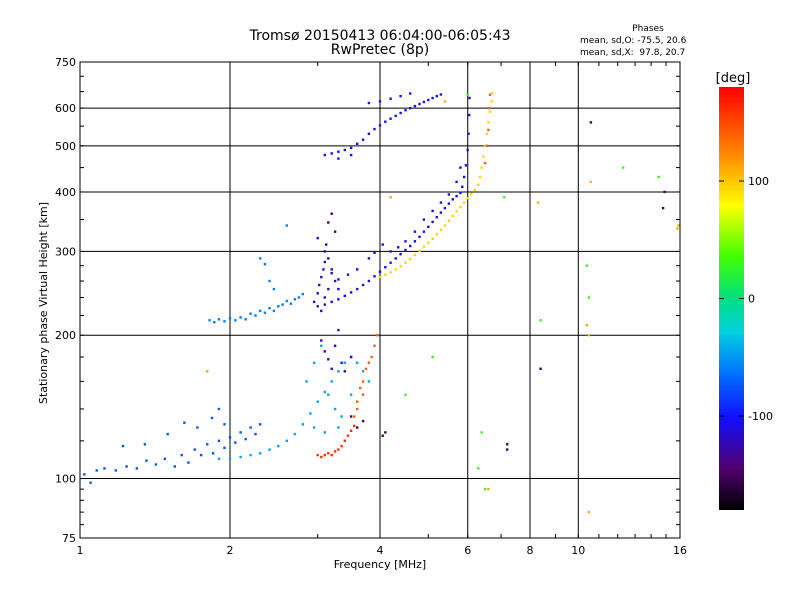 Image resolution: width=800 pixels, height=600 pixels. I want to click on x-tick-label: 8, so click(530, 550).